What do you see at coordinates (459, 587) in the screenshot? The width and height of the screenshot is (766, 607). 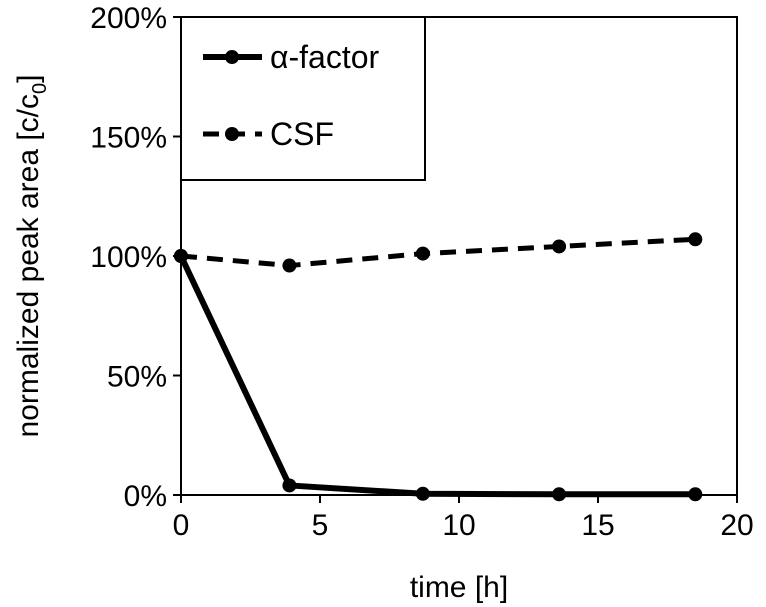 I see `x-axis-label: time [h]` at bounding box center [459, 587].